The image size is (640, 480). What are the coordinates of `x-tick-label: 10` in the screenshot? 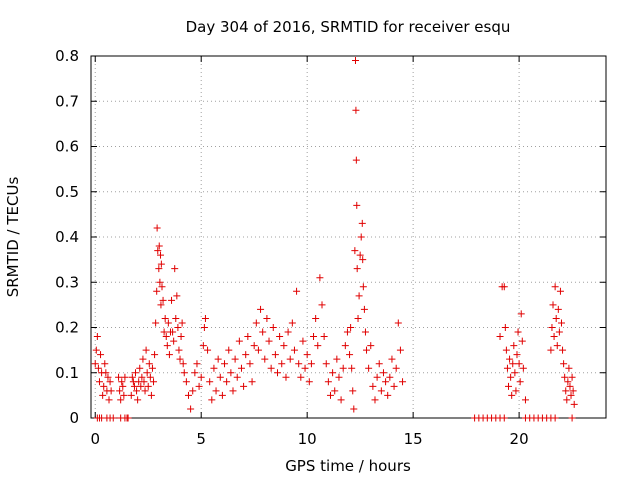 It's located at (307, 439).